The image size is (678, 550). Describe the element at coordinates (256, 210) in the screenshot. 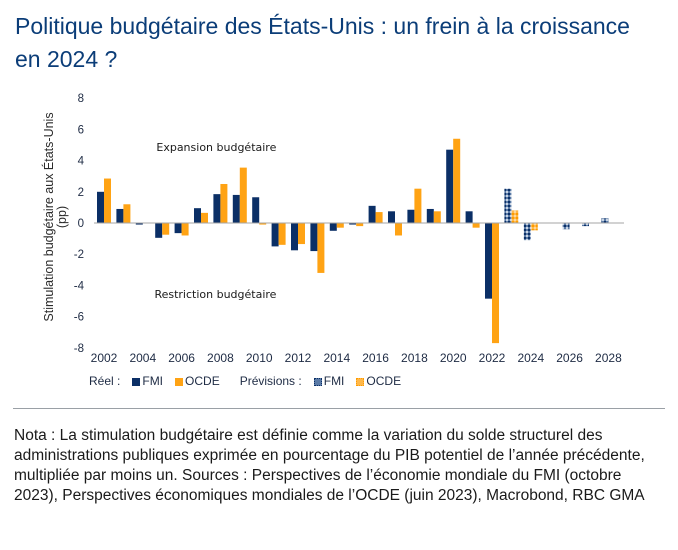

I see `bar-fmi-2010` at that location.